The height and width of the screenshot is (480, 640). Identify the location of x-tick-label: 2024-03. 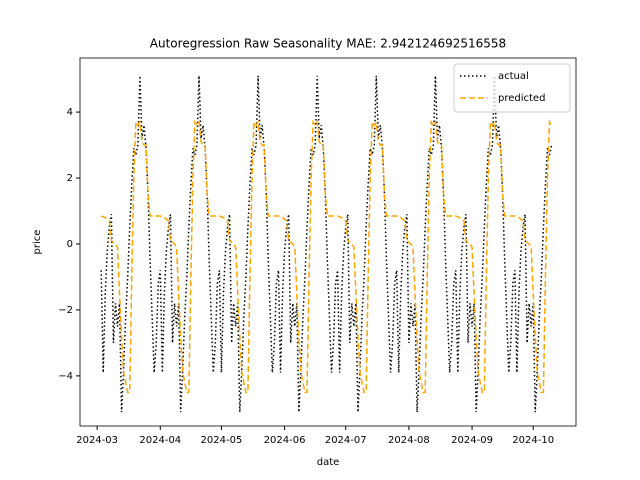
(97, 440).